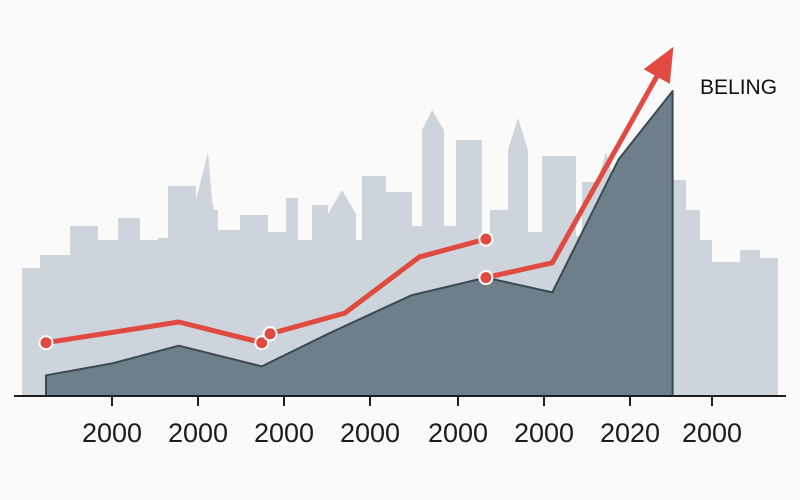  Describe the element at coordinates (738, 87) in the screenshot. I see `annotation-label: BELING` at that location.